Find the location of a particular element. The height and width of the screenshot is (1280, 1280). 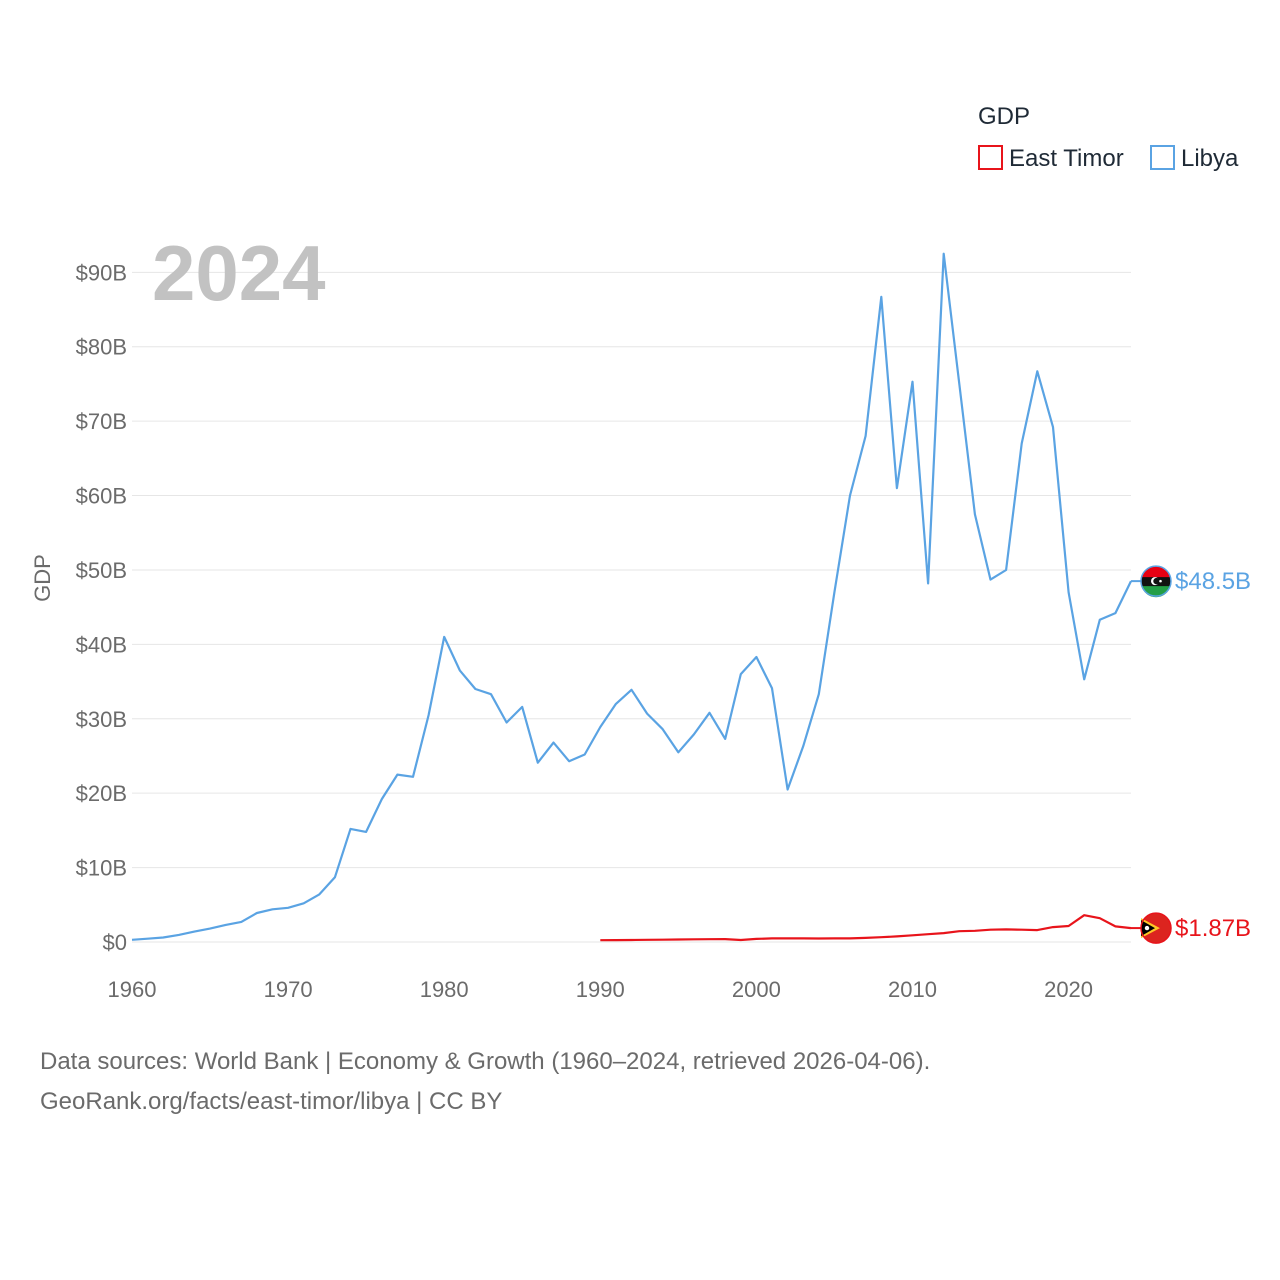

legend-title: GDP is located at coordinates (1004, 116).